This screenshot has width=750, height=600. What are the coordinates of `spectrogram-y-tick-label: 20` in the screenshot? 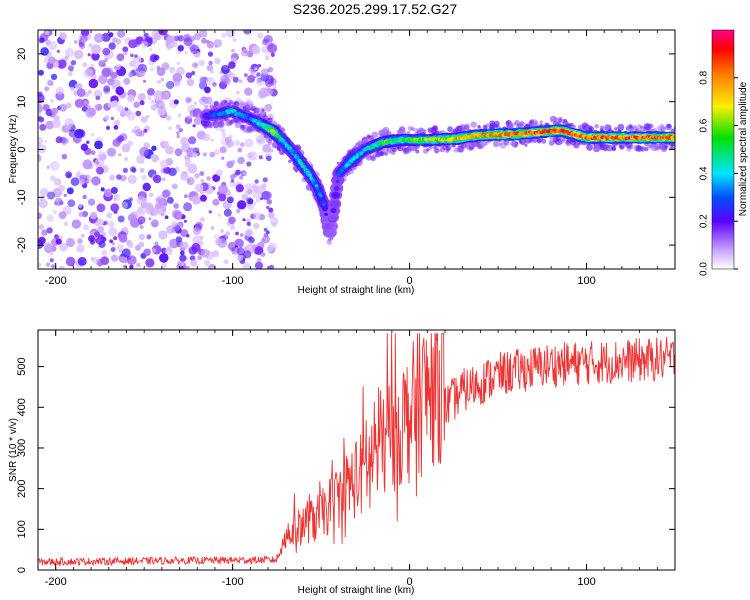 It's located at (22, 54).